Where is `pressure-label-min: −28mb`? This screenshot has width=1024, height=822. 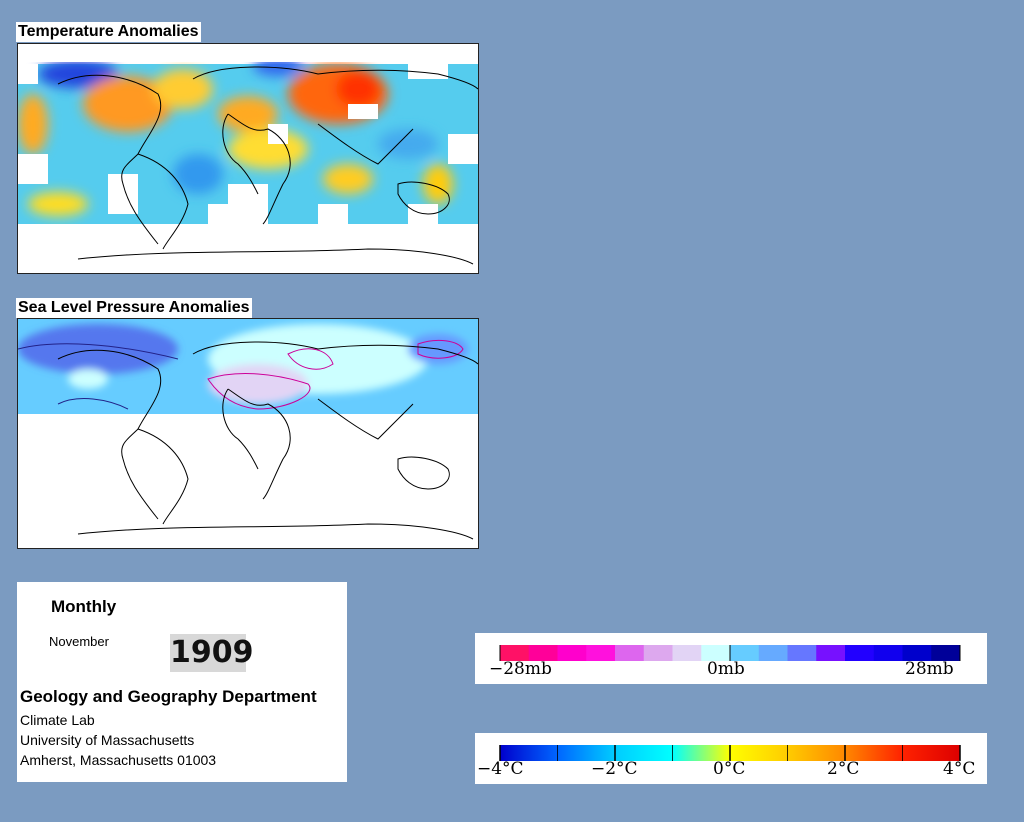 pressure-label-min: −28mb is located at coordinates (520, 669).